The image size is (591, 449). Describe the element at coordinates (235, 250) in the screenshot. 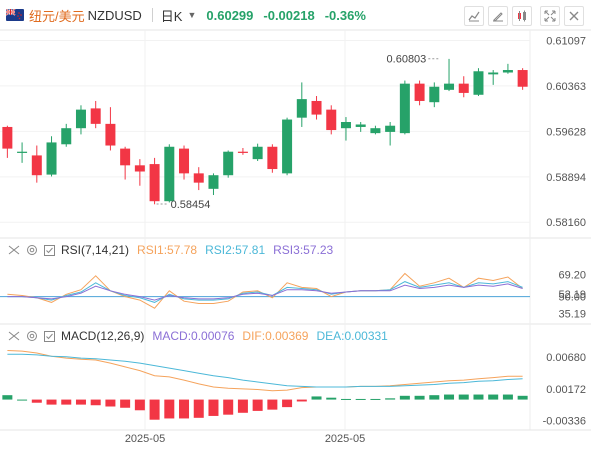

I see `rsi2-value: RSI2:57.81` at that location.